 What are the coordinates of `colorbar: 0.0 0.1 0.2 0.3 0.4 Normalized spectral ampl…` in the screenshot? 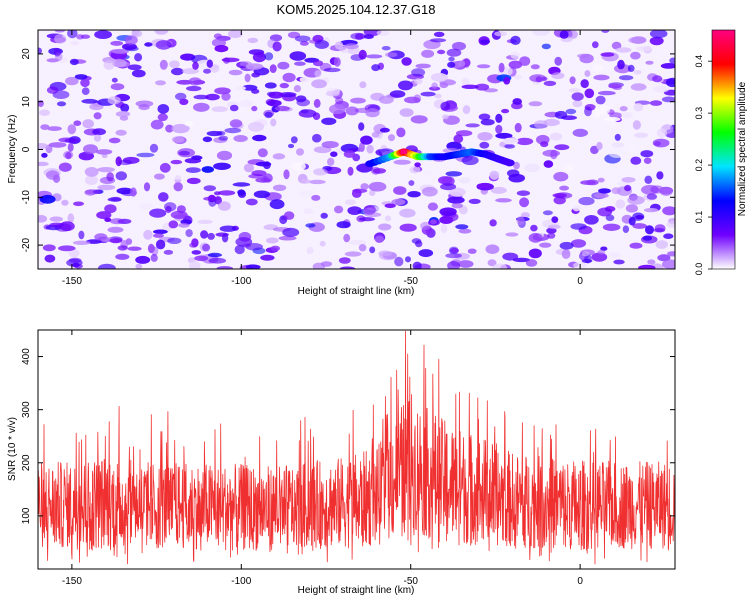 It's located at (721, 152).